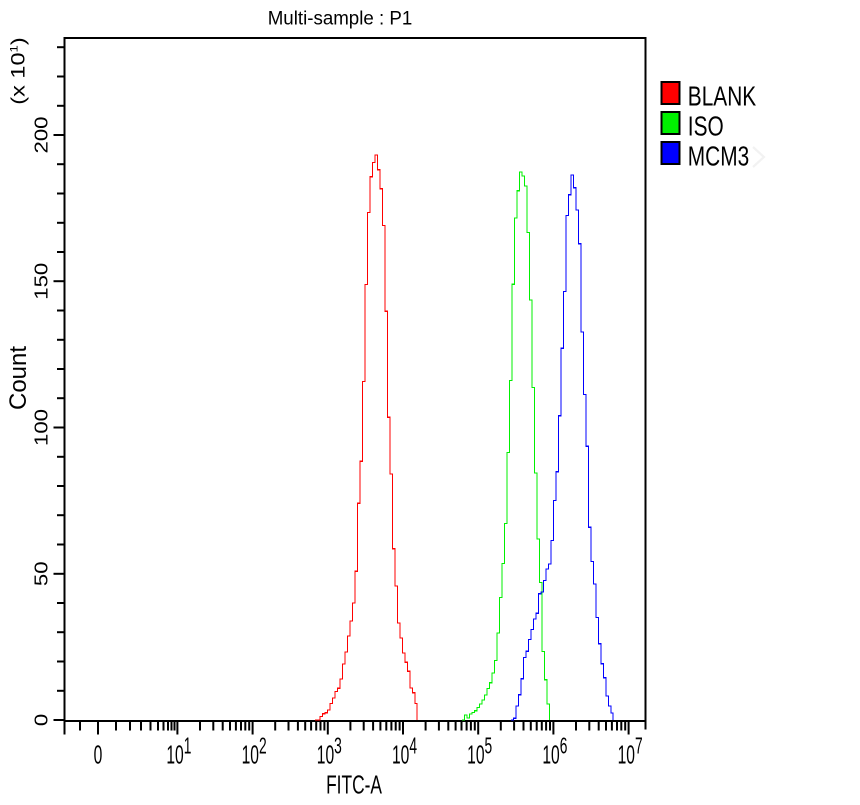  Describe the element at coordinates (404, 751) in the screenshot. I see `svg-text: 104` at that location.